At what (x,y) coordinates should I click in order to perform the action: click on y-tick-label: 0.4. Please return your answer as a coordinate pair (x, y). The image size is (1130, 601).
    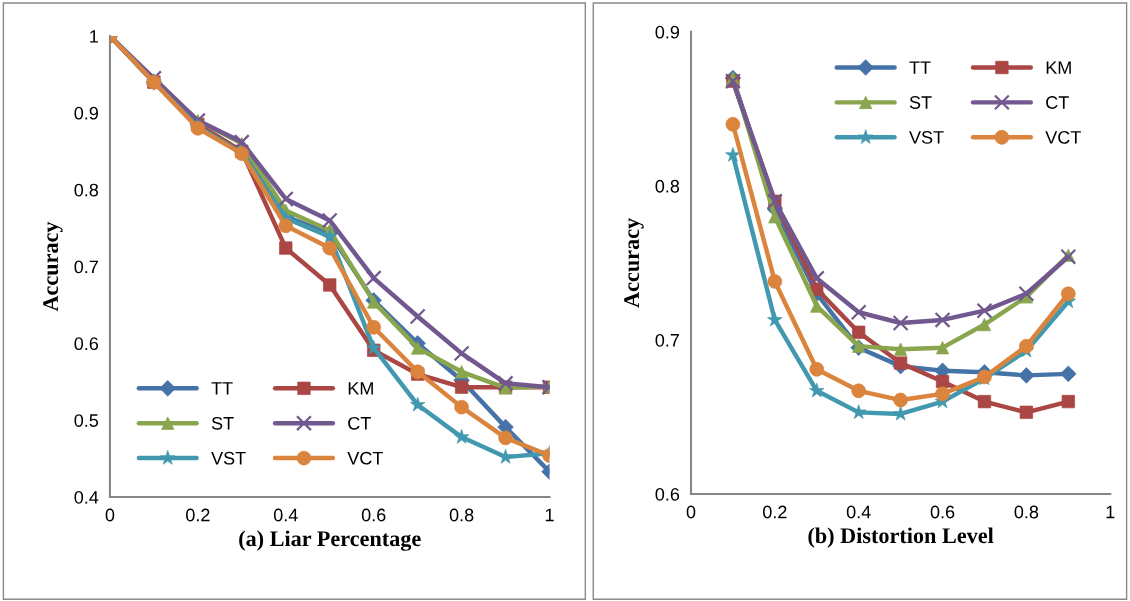
    Looking at the image, I should click on (86, 497).